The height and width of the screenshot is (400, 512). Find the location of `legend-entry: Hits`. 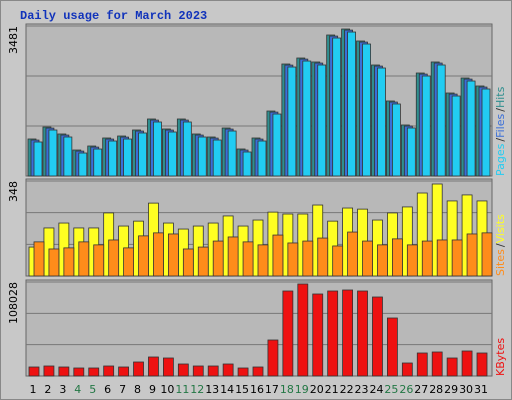

legend-entry: Hits is located at coordinates (500, 97).